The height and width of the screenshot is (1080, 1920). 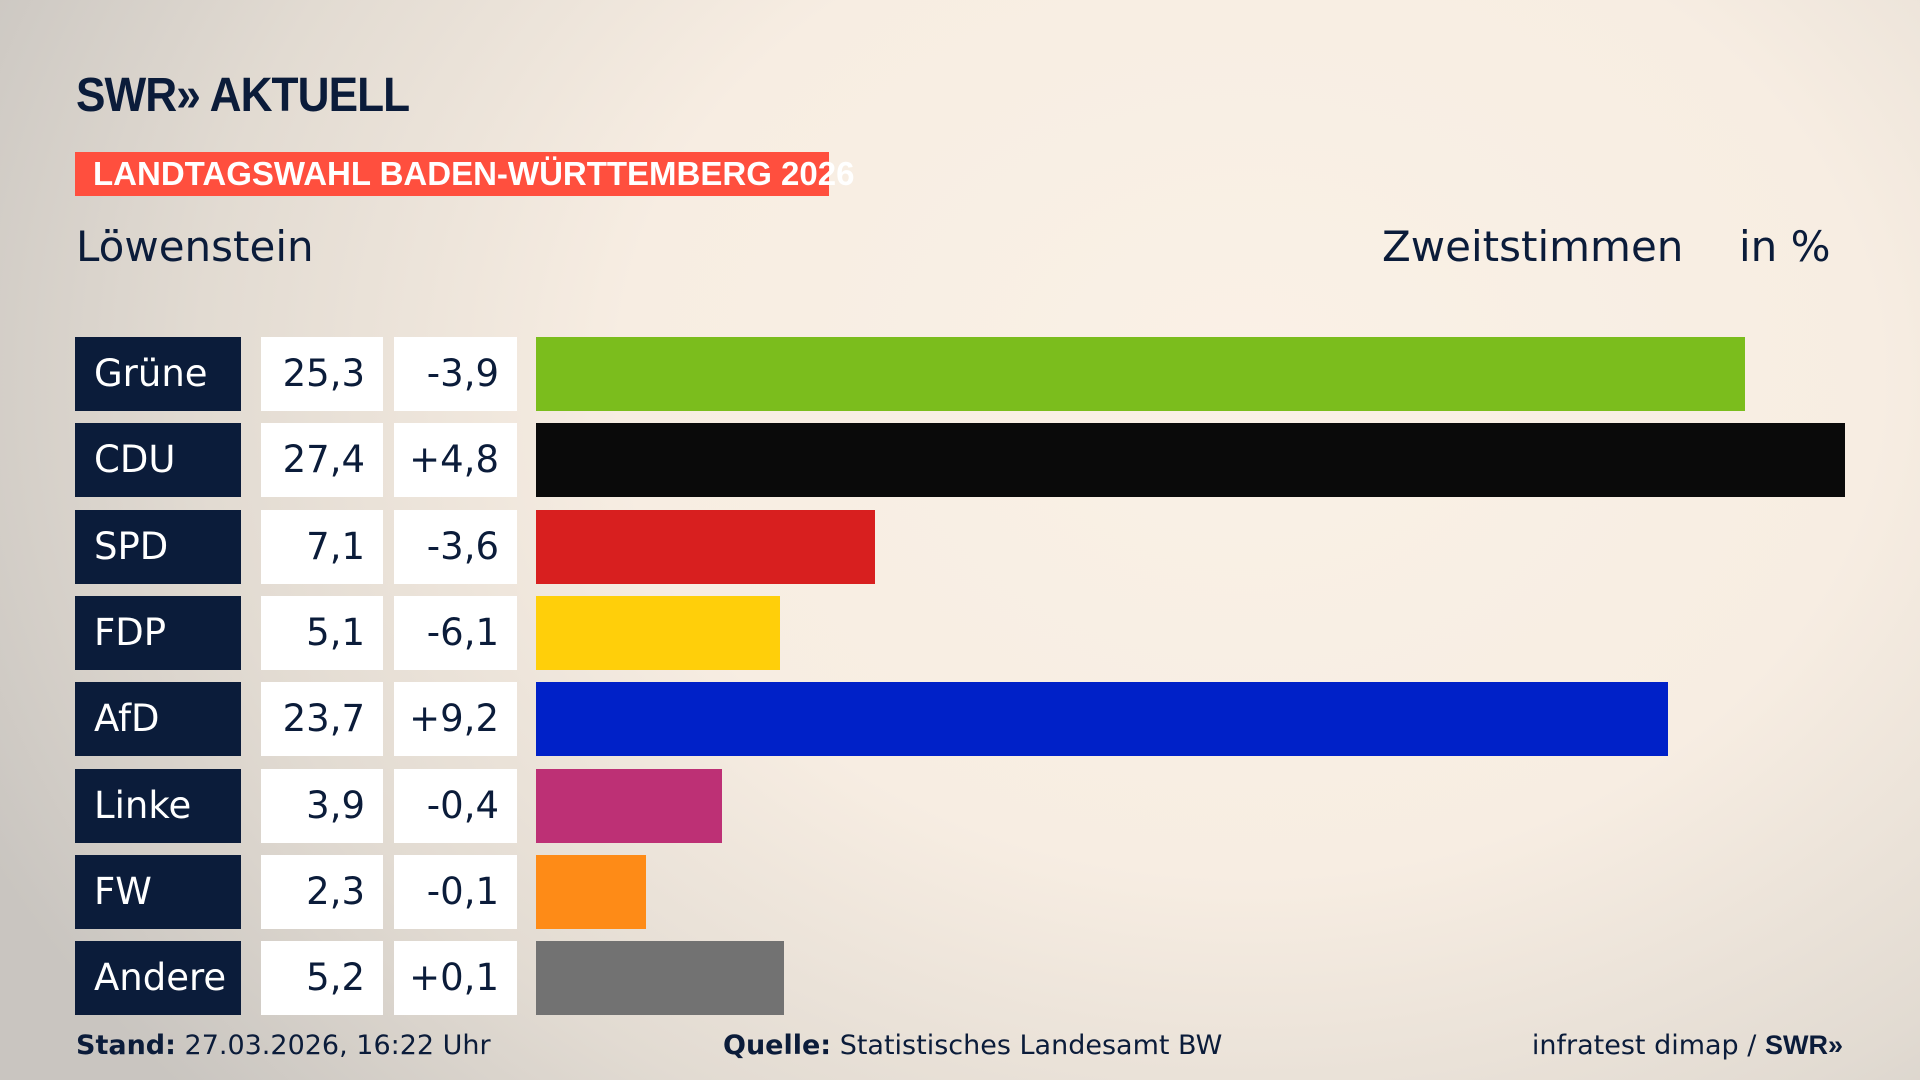 I want to click on change-label: +9,2, so click(x=455, y=719).